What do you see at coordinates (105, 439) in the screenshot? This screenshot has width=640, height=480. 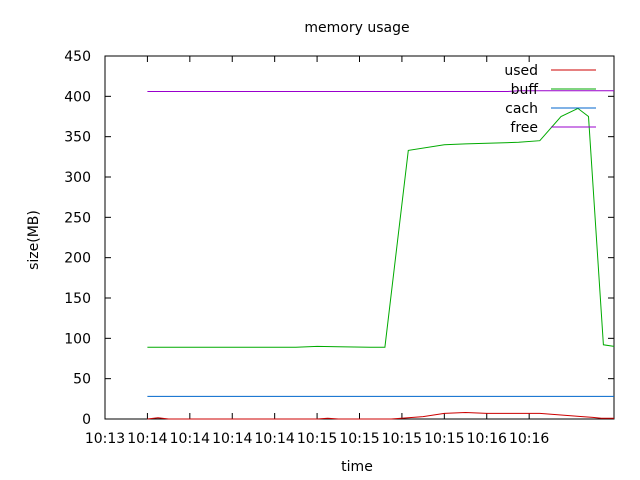 I see `x-tick-label: 10:13` at bounding box center [105, 439].